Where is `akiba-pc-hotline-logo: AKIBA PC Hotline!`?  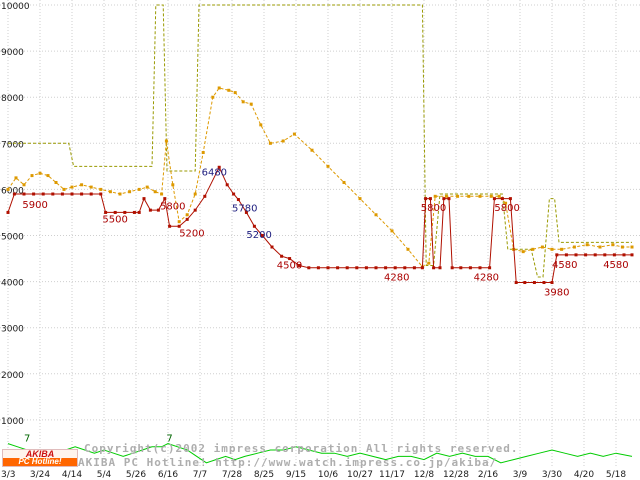
akiba-pc-hotline-logo: AKIBA PC Hotline! is located at coordinates (40, 458).